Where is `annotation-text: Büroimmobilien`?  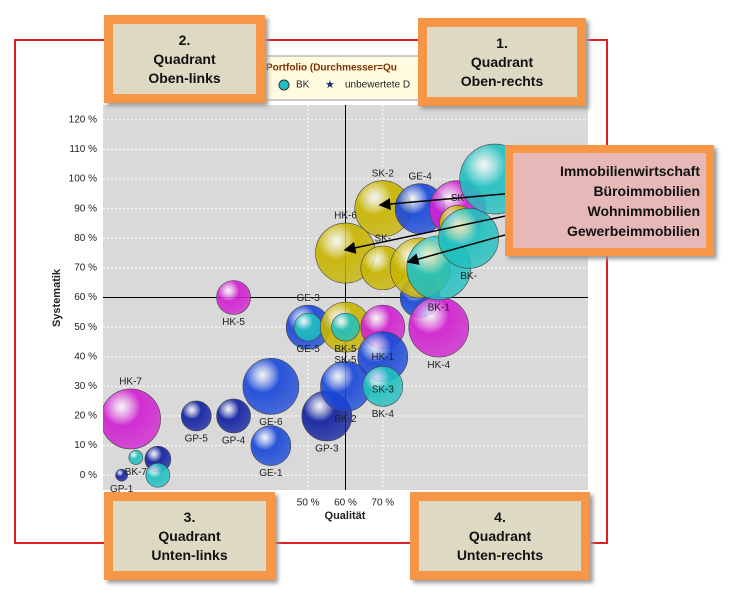 annotation-text: Büroimmobilien is located at coordinates (646, 190).